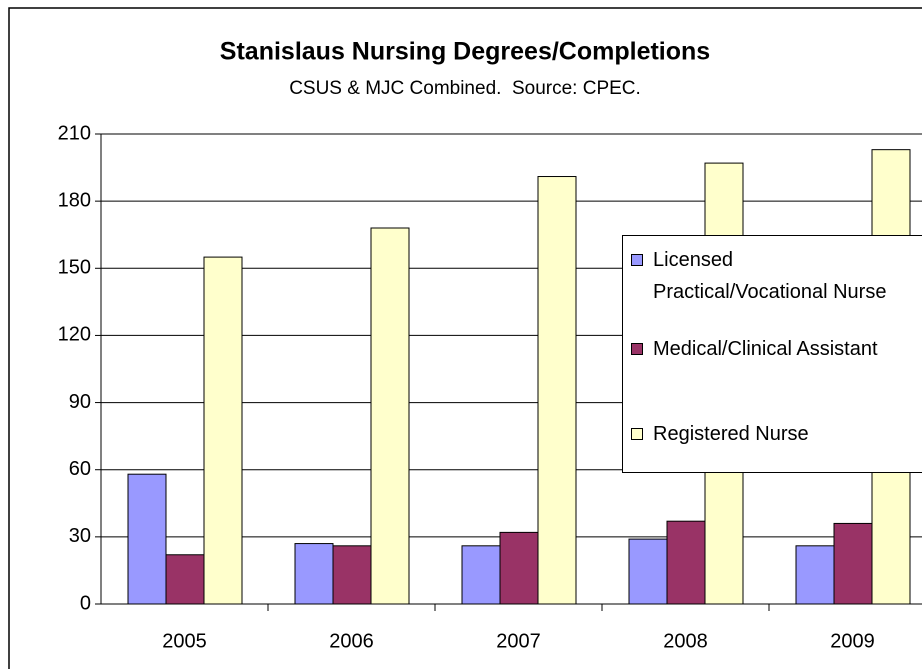  What do you see at coordinates (184, 641) in the screenshot?
I see `x-tick-label: 2005` at bounding box center [184, 641].